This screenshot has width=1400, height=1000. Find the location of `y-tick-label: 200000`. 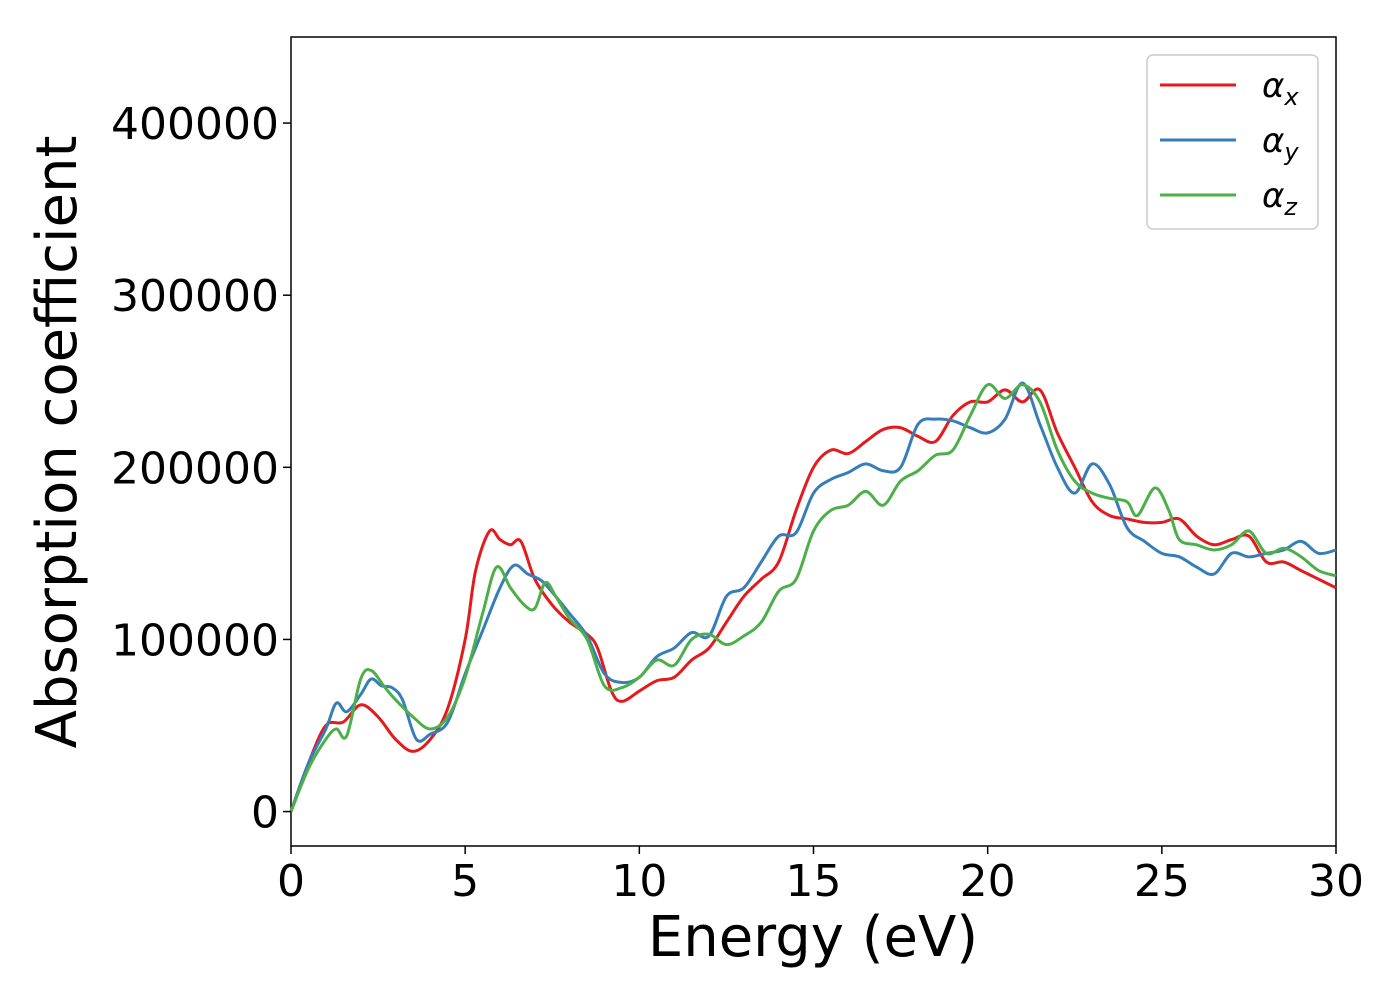

y-tick-label: 200000 is located at coordinates (195, 468).